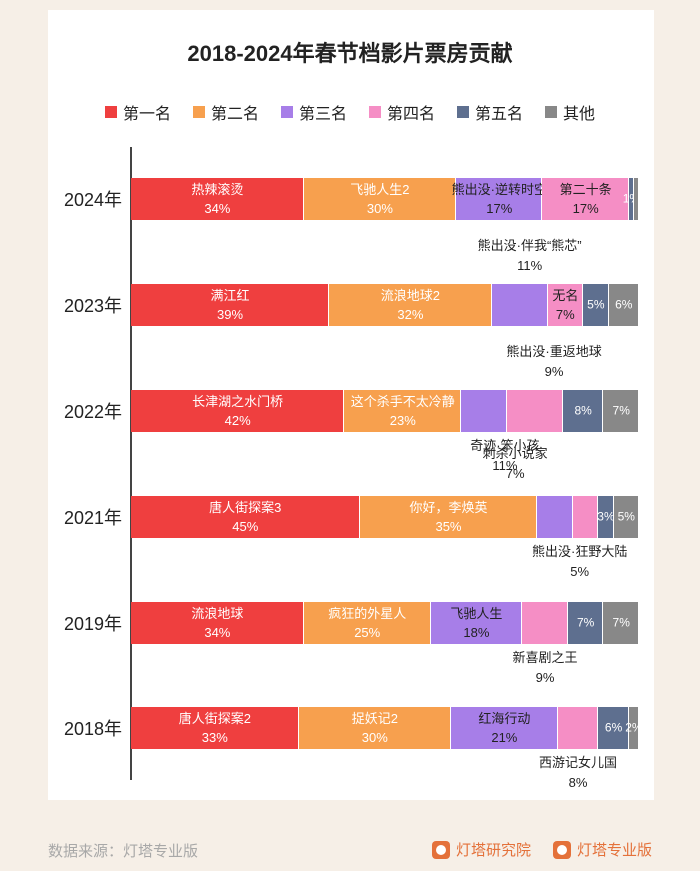 Image resolution: width=700 pixels, height=871 pixels. What do you see at coordinates (545, 657) in the screenshot?
I see `data-label-name: 新喜剧之王` at bounding box center [545, 657].